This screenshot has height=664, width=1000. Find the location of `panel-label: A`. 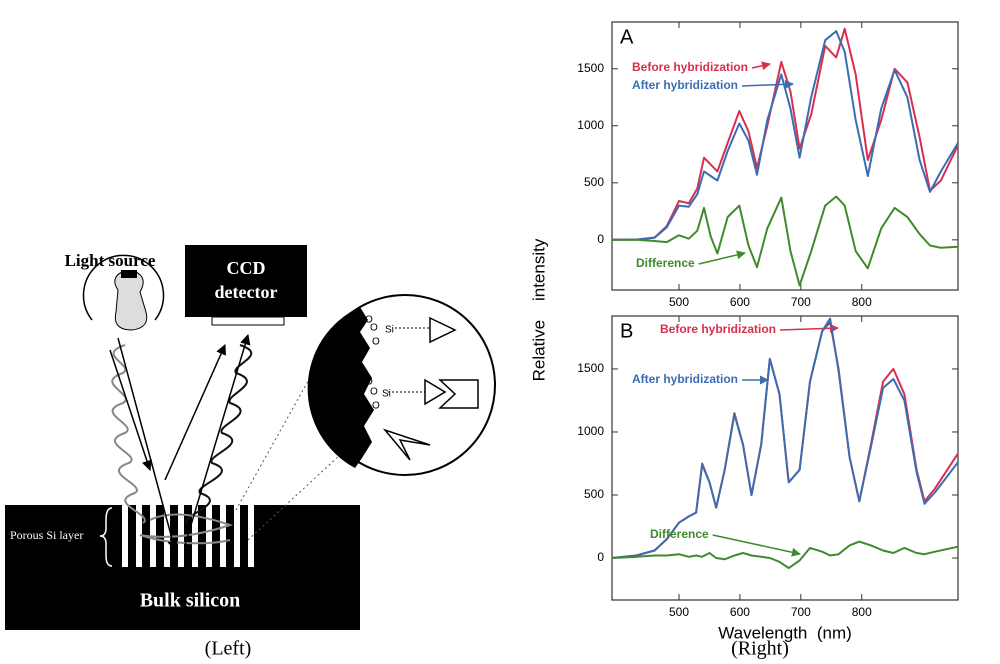

panel-label: A is located at coordinates (627, 37).